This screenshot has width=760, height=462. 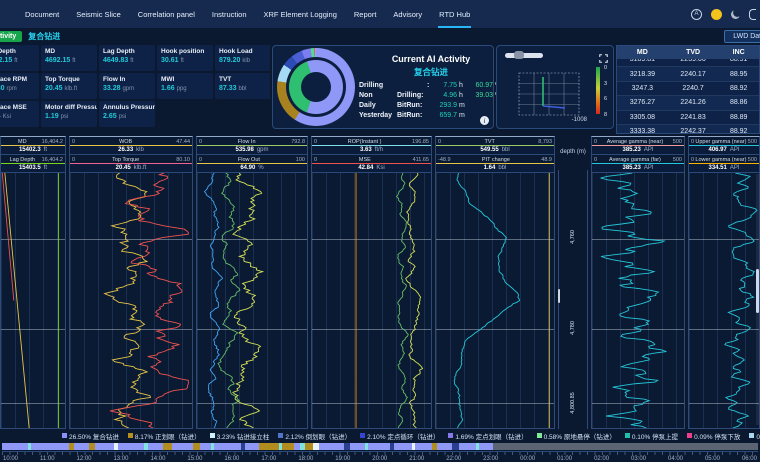 What do you see at coordinates (380, 446) in the screenshot?
I see `activity-timeline-strip` at bounding box center [380, 446].